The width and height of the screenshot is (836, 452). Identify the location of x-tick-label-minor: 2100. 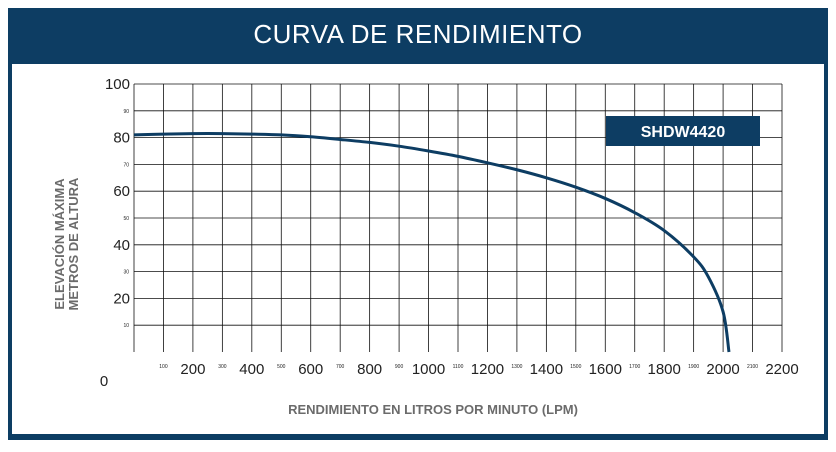
(752, 367).